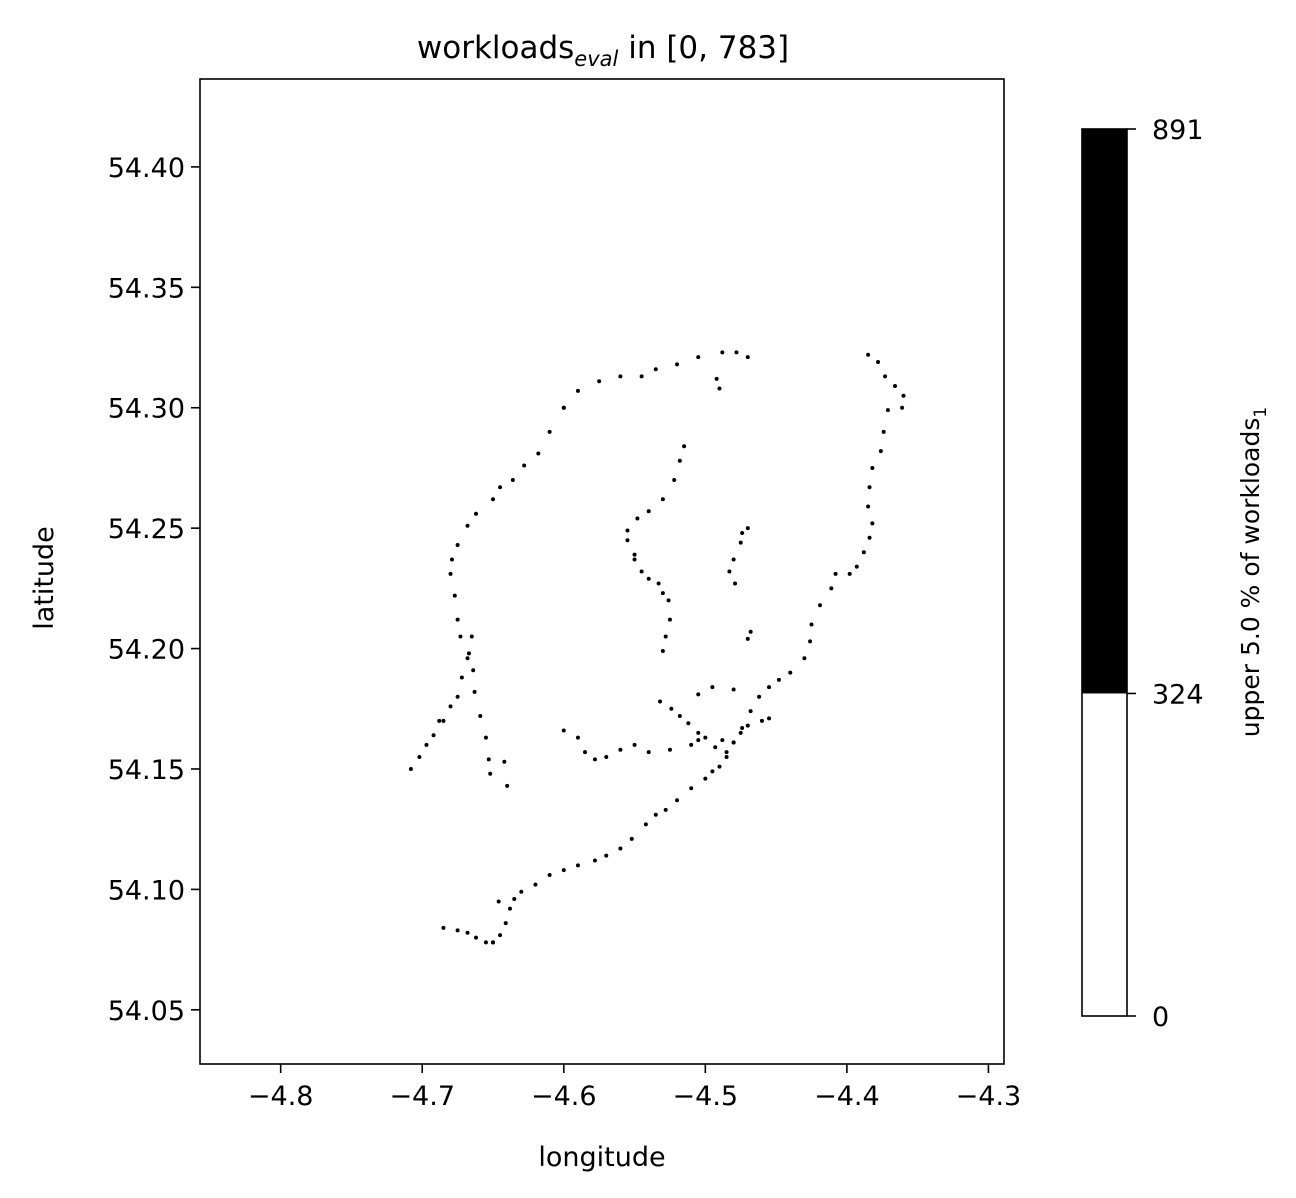 This screenshot has height=1198, width=1296. I want to click on title-suffix: in [0, 783], so click(703, 48).